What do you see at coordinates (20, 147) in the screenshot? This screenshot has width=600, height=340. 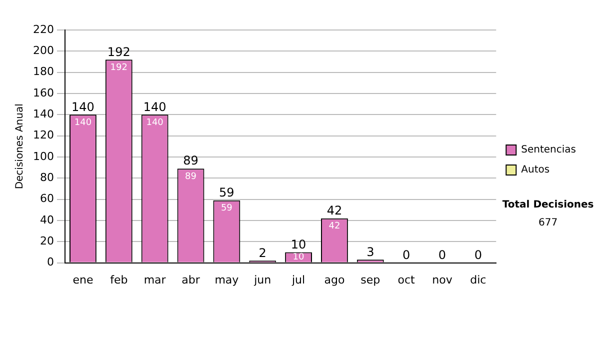 I see `y-axis-title: Decisiones Anual` at bounding box center [20, 147].